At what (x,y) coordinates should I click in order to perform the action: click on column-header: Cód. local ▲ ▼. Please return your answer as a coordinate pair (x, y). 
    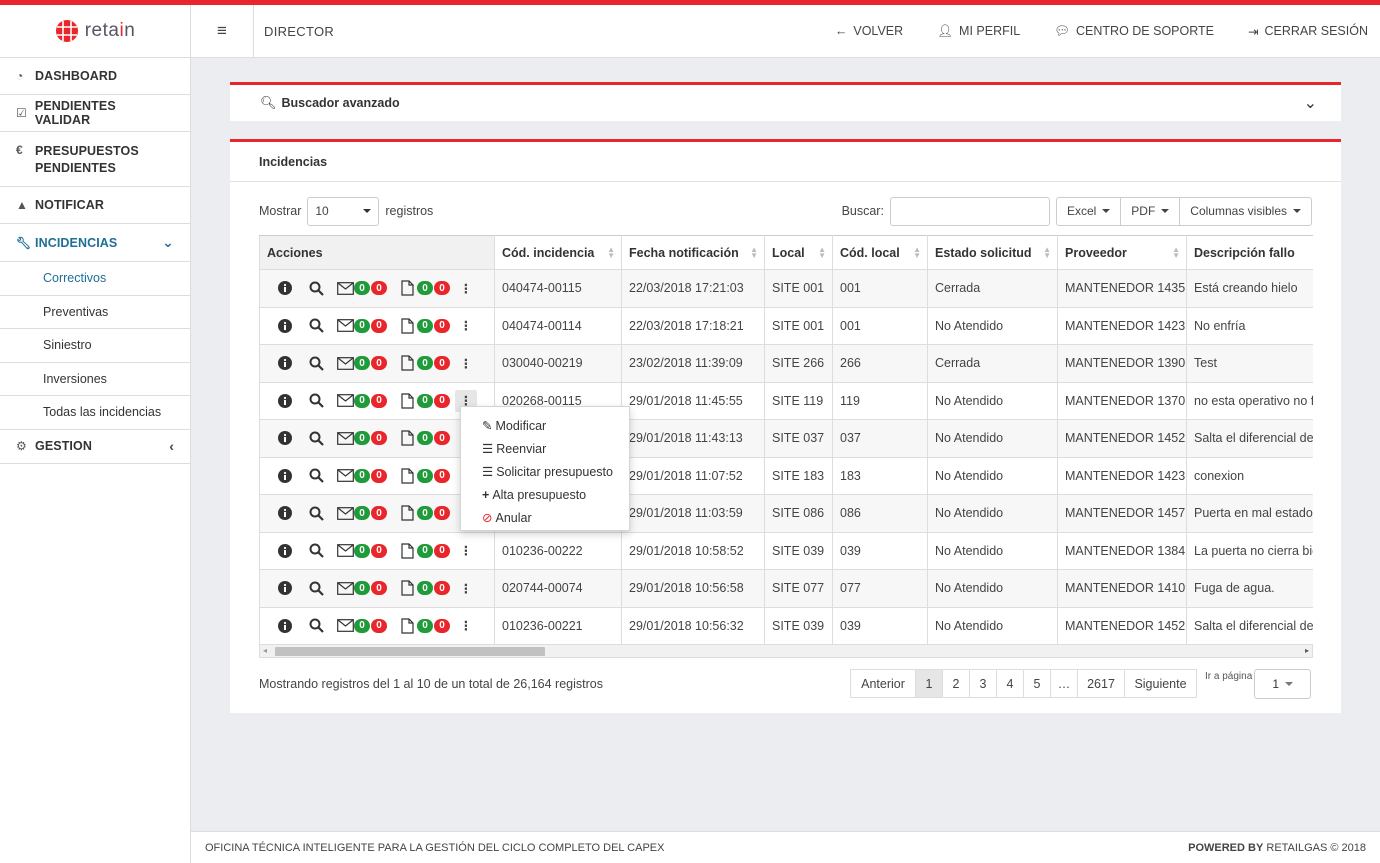
    Looking at the image, I should click on (880, 252).